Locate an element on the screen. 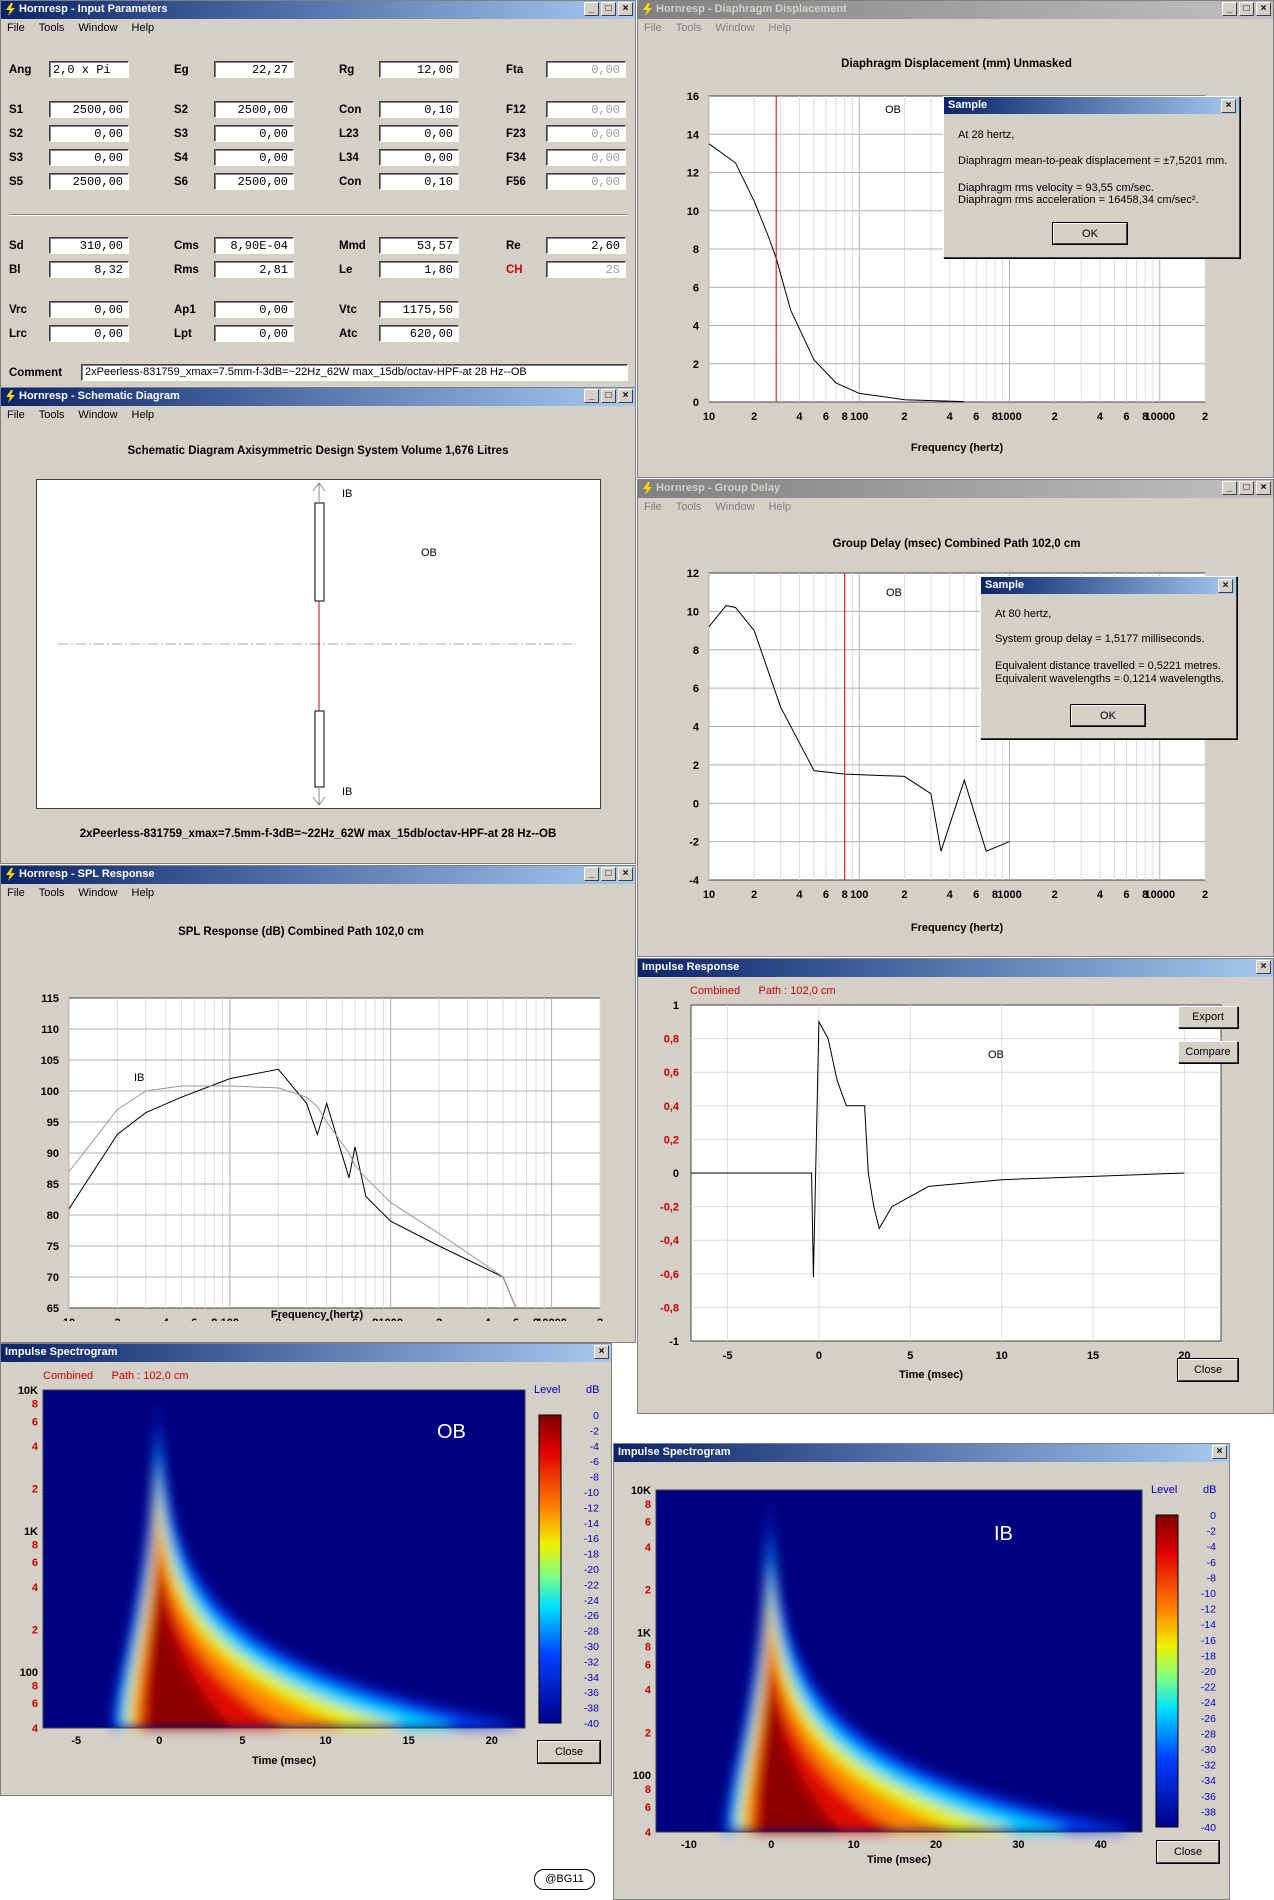 This screenshot has width=1274, height=1900. param-label: CH is located at coordinates (514, 270).